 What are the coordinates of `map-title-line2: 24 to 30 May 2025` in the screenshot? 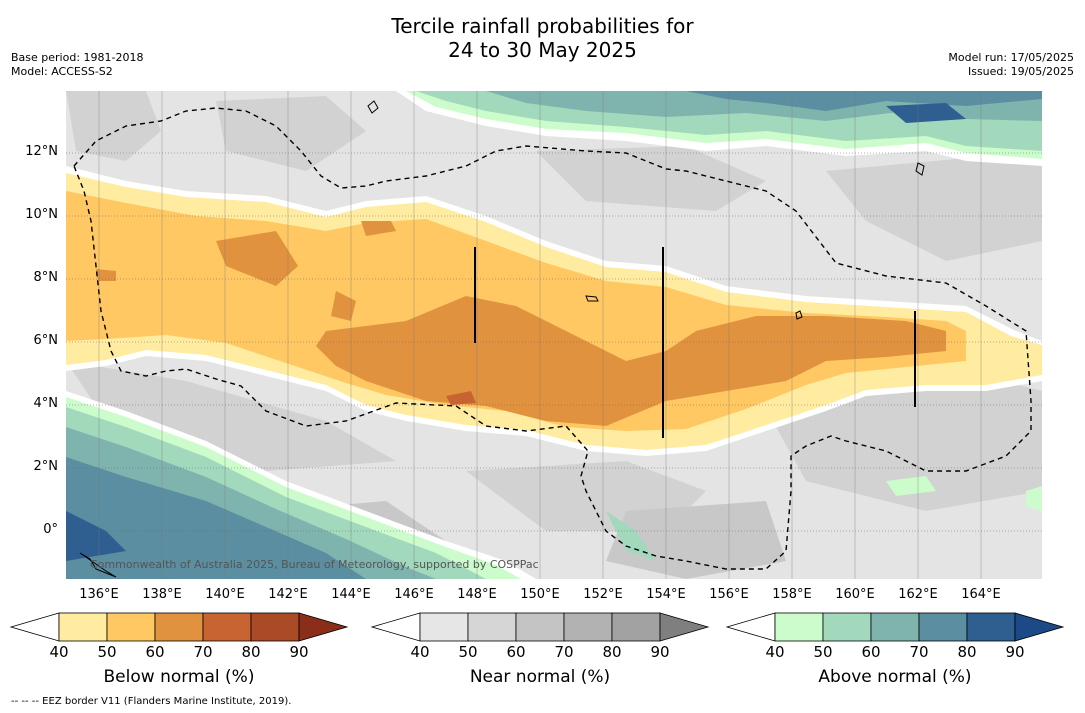 It's located at (542, 50).